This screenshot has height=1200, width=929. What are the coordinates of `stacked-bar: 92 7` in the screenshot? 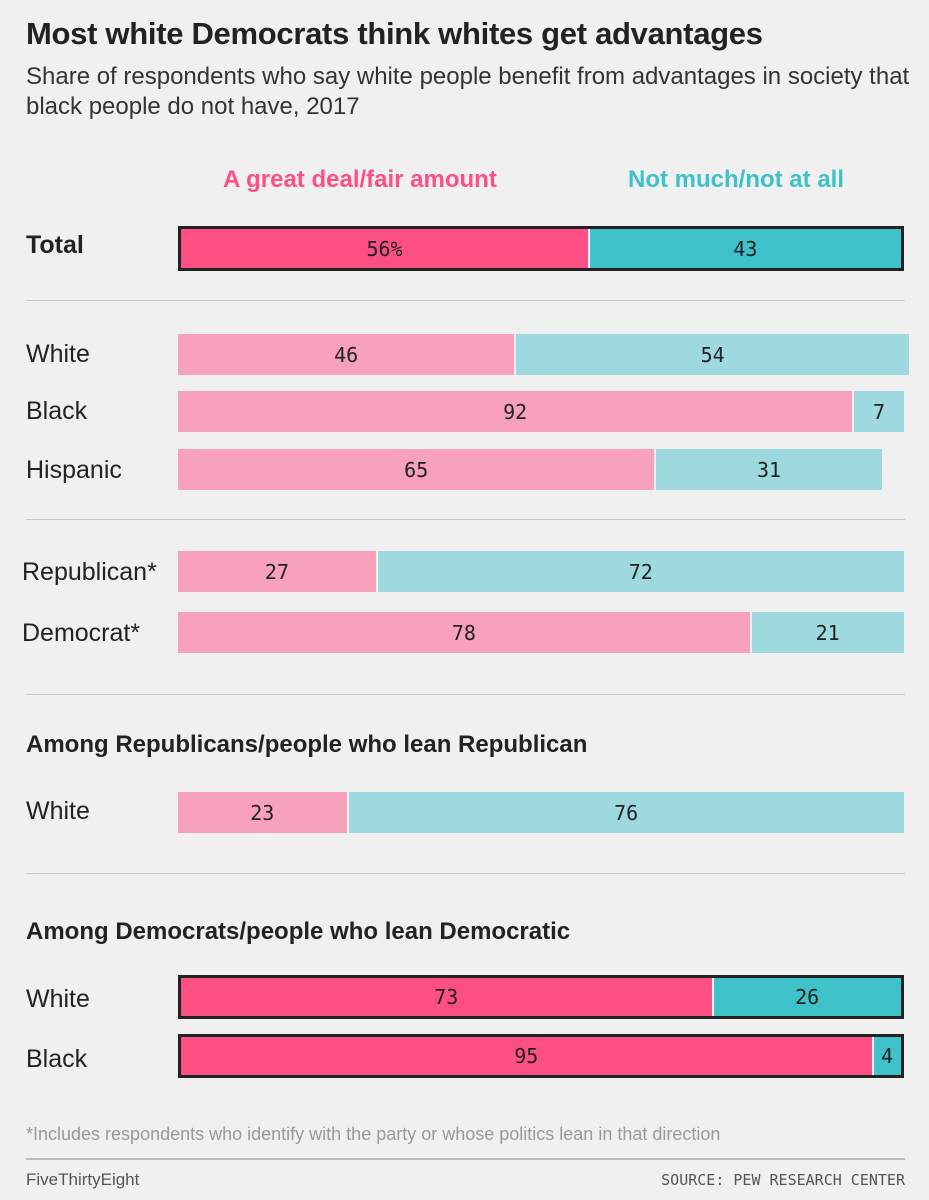 It's located at (541, 411).